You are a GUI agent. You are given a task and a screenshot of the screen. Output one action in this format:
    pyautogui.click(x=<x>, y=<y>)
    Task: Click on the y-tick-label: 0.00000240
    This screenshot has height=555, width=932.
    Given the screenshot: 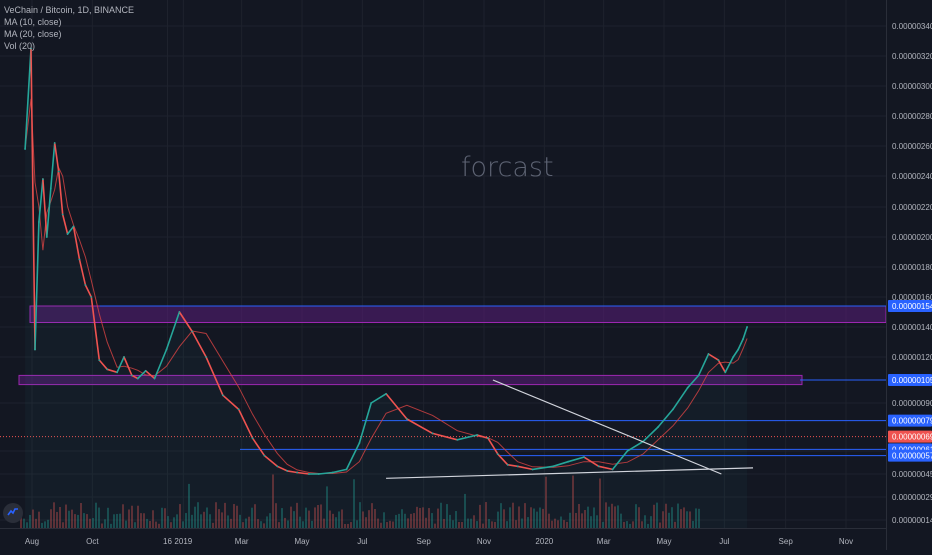 What is the action you would take?
    pyautogui.click(x=912, y=176)
    